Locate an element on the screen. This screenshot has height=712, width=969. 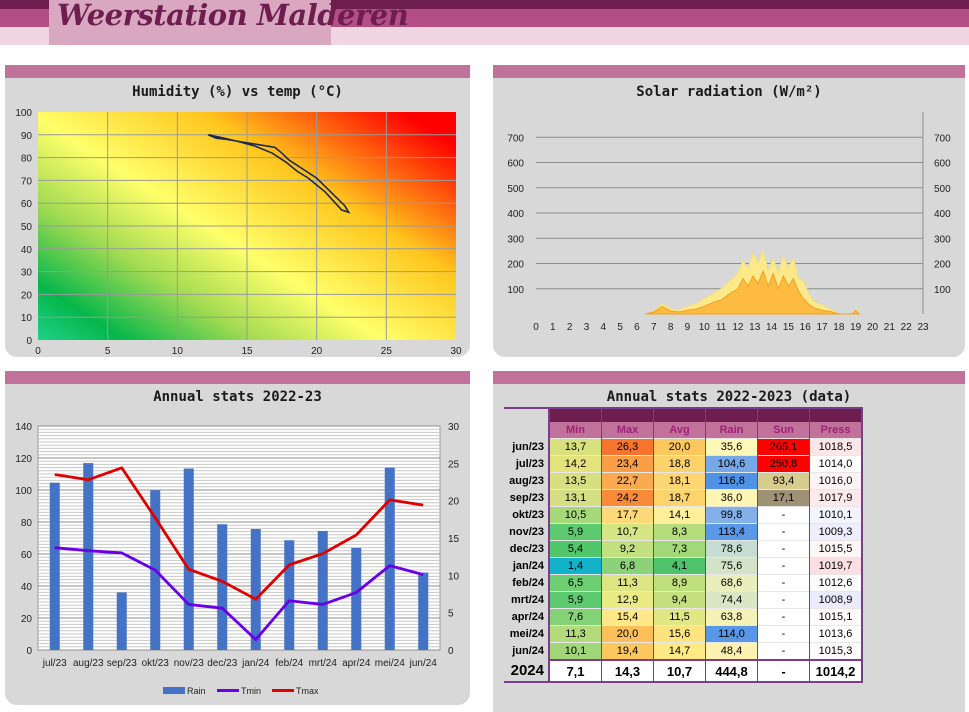
table-cell: 1012,6 is located at coordinates (835, 583).